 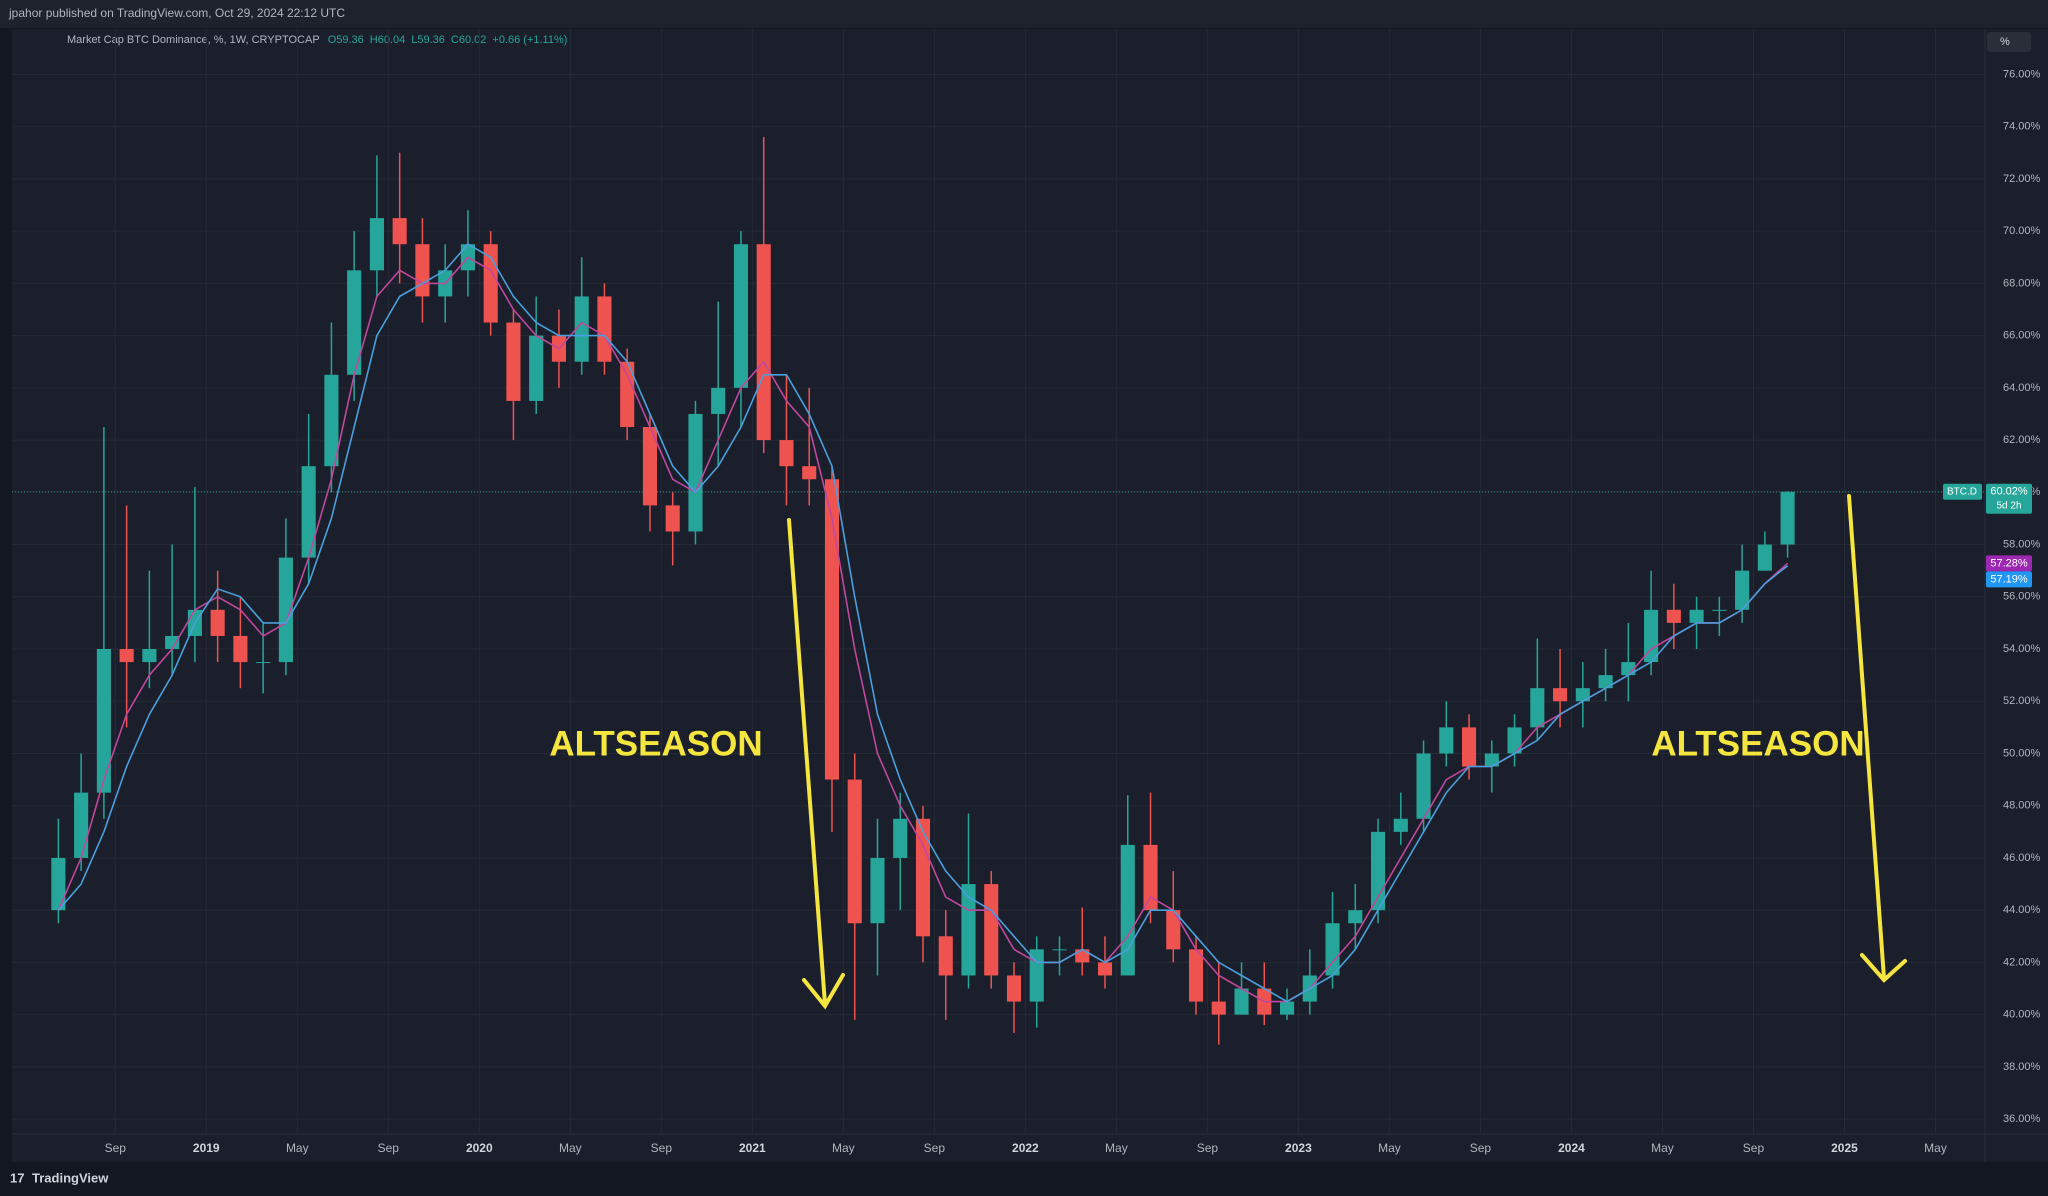 I want to click on x-tick-label: 2021, so click(x=752, y=1148).